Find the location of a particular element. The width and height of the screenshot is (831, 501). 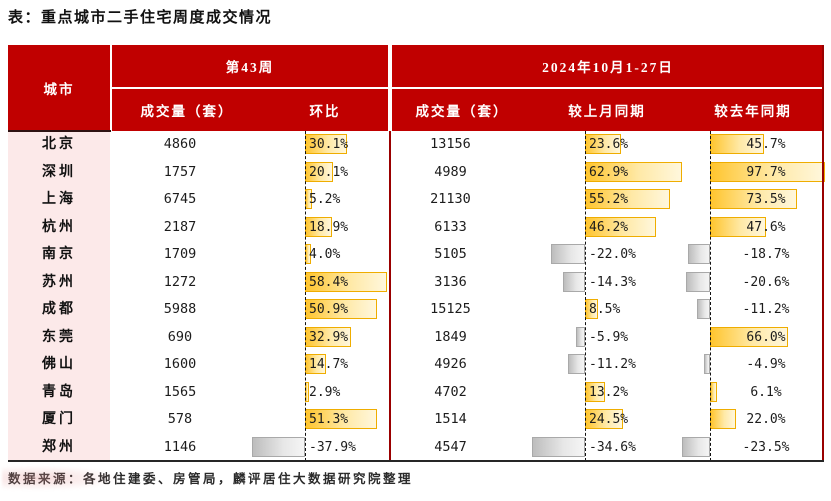

header-oct-volume: 成交量（套） is located at coordinates (462, 111).